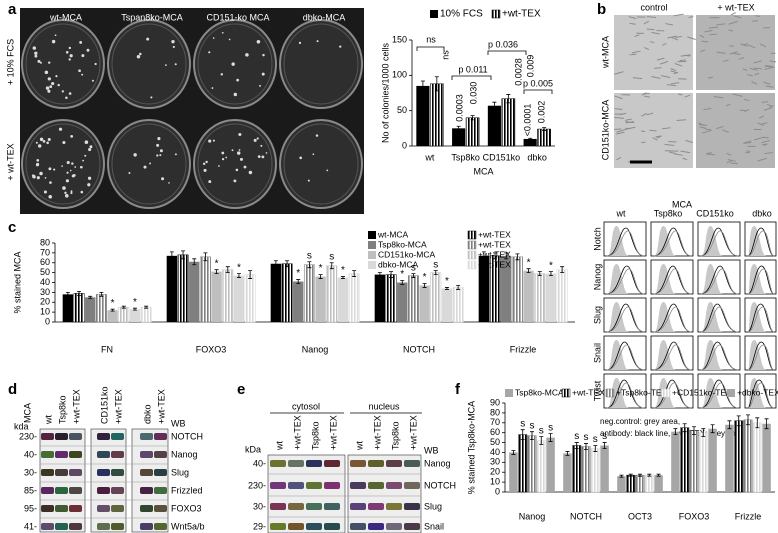 The width and height of the screenshot is (778, 533). I want to click on plate, so click(235, 64).